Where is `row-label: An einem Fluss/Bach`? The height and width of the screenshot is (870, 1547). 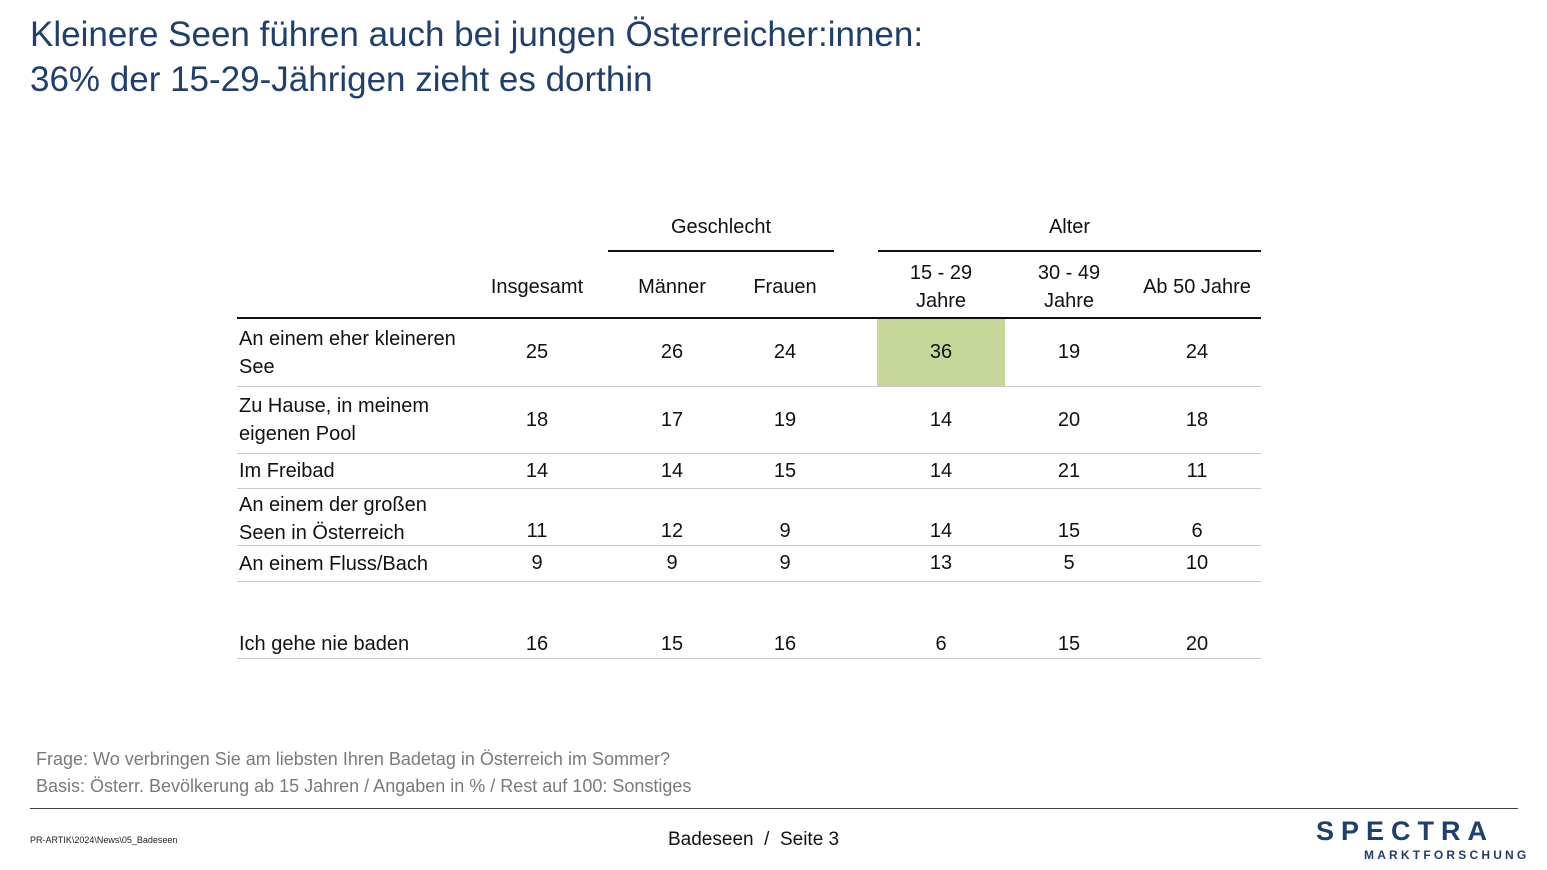
row-label: An einem Fluss/Bach is located at coordinates (333, 563).